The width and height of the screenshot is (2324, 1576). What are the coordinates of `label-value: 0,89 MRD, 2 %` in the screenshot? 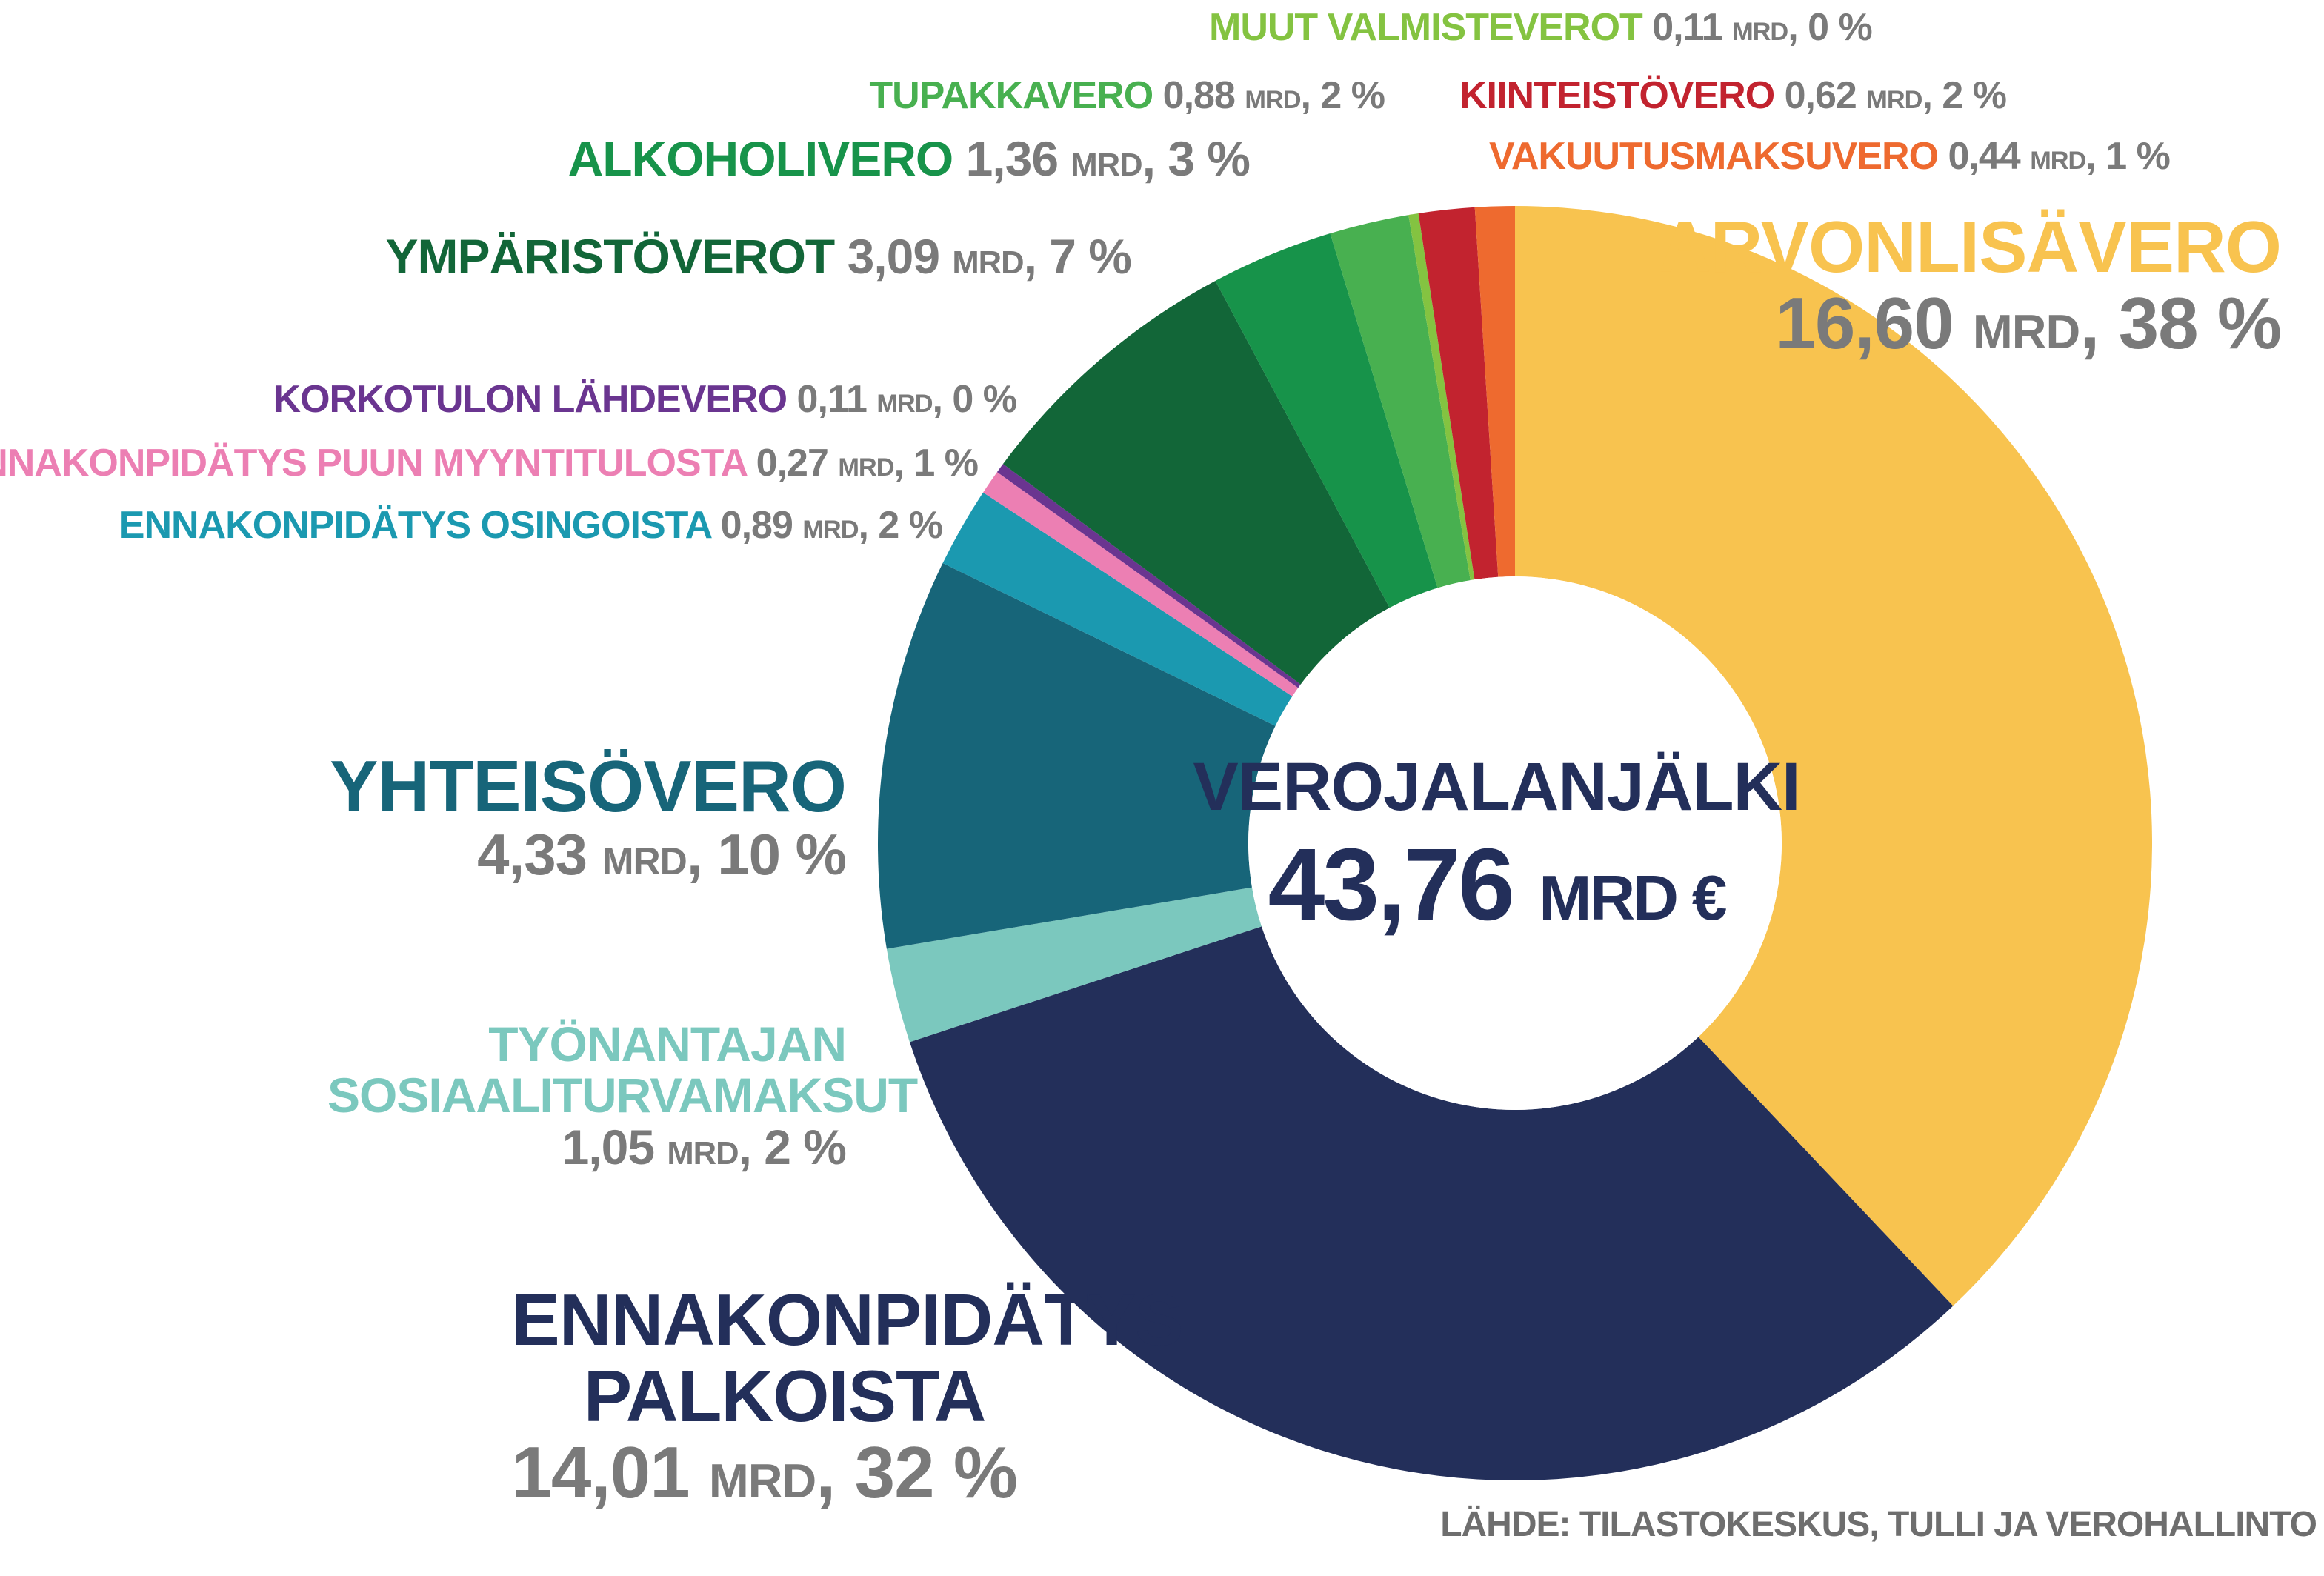 It's located at (831, 525).